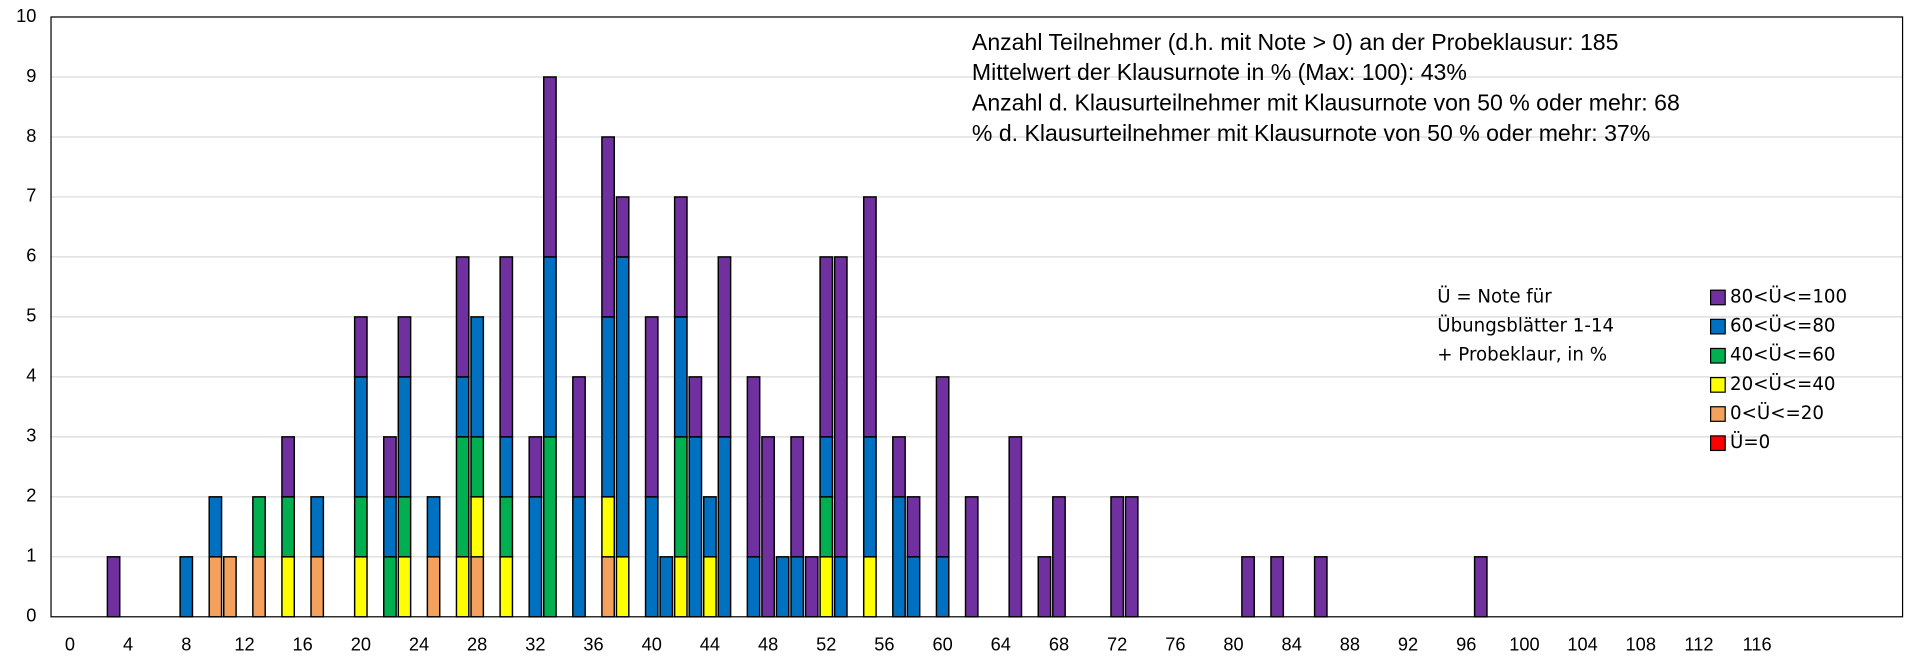 This screenshot has height=669, width=1905. What do you see at coordinates (1777, 413) in the screenshot?
I see `legend-label: 0<Ü<=20` at bounding box center [1777, 413].